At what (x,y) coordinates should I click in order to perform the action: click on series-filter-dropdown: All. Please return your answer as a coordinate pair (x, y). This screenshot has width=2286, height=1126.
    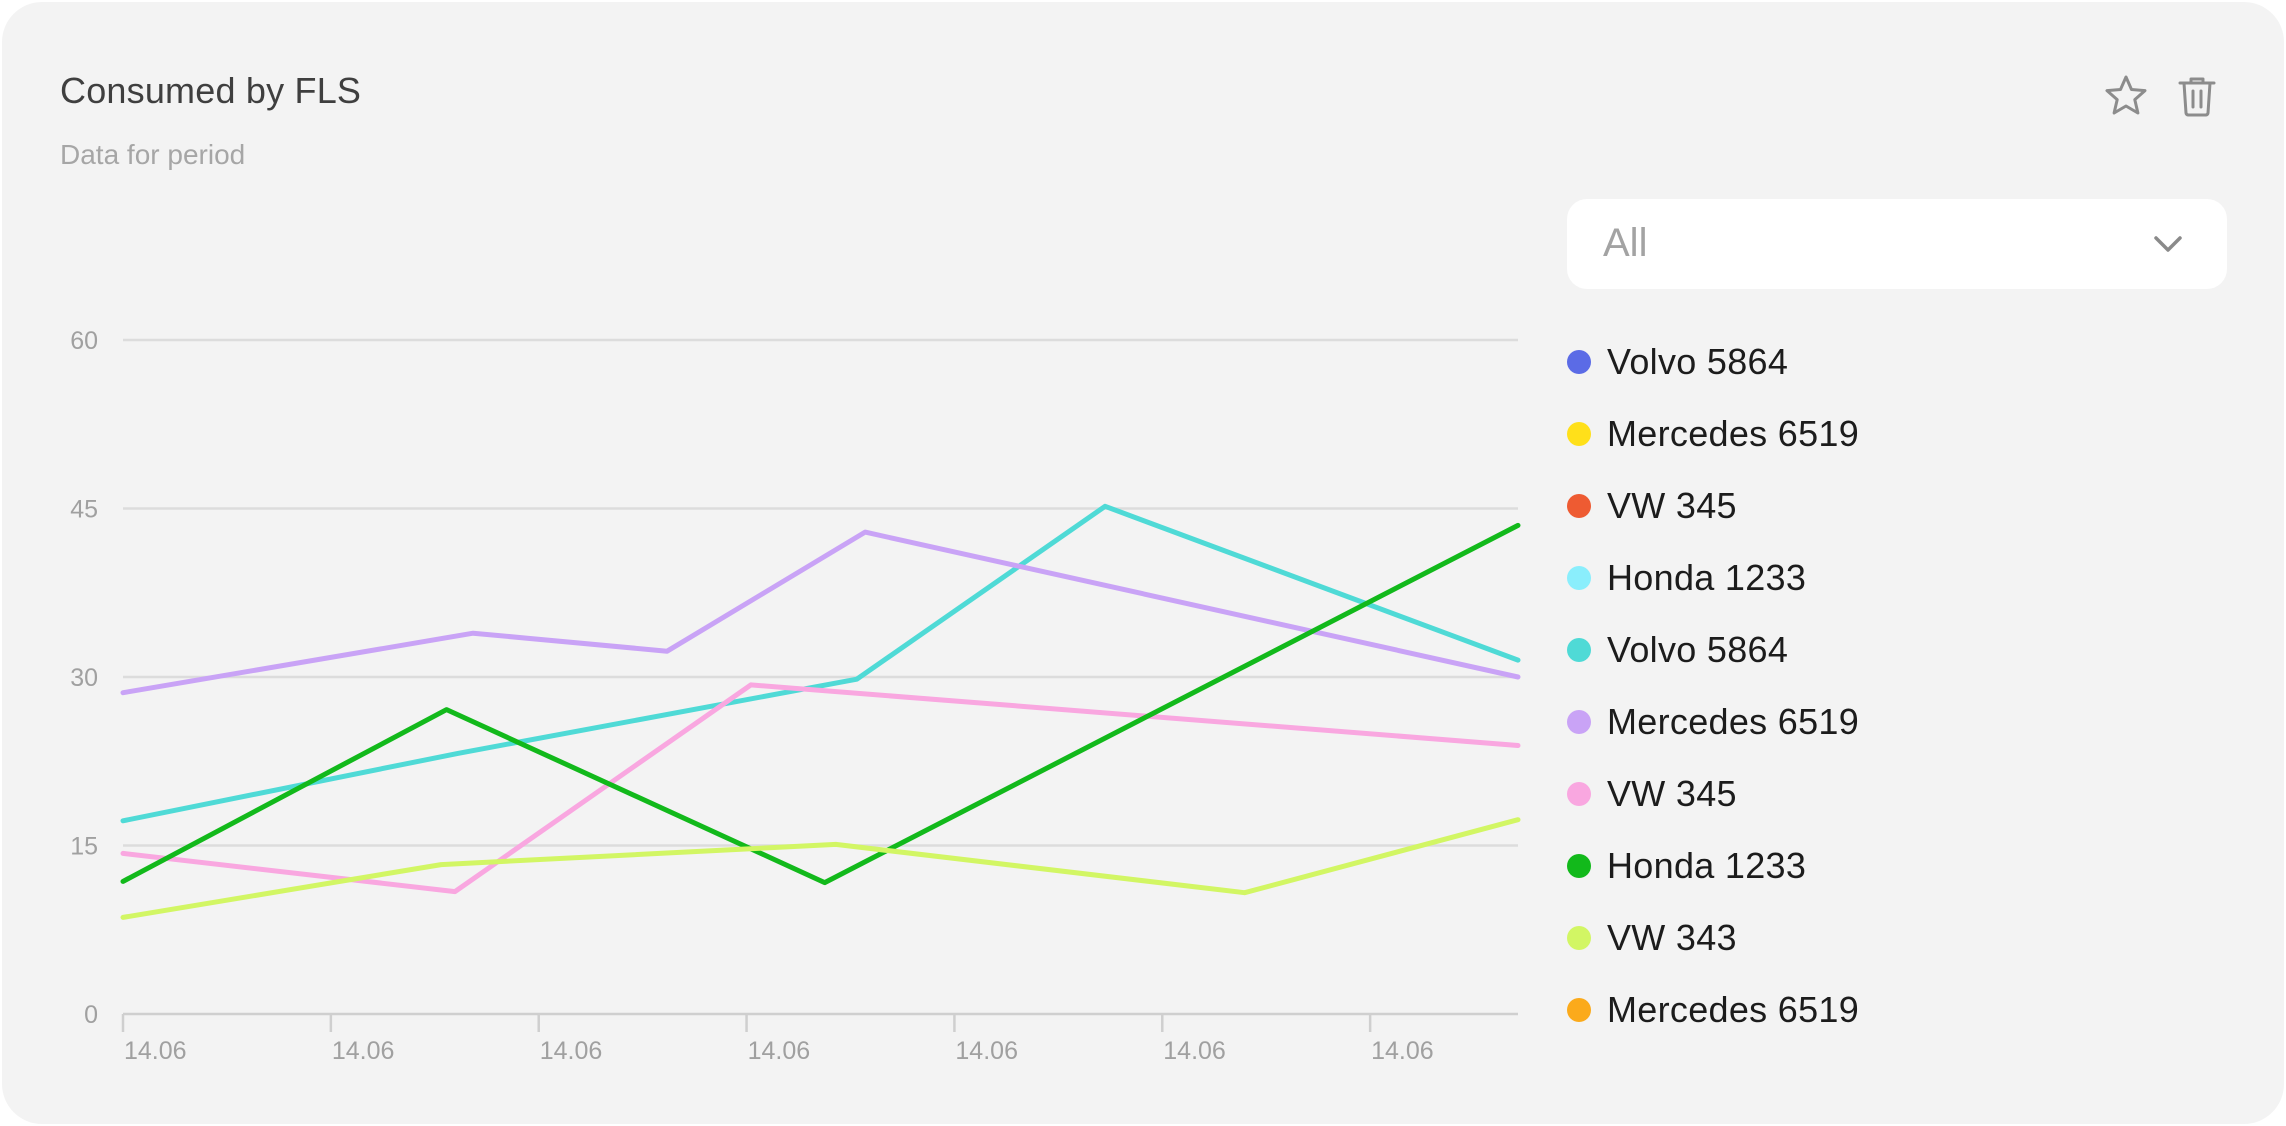
    Looking at the image, I should click on (1897, 244).